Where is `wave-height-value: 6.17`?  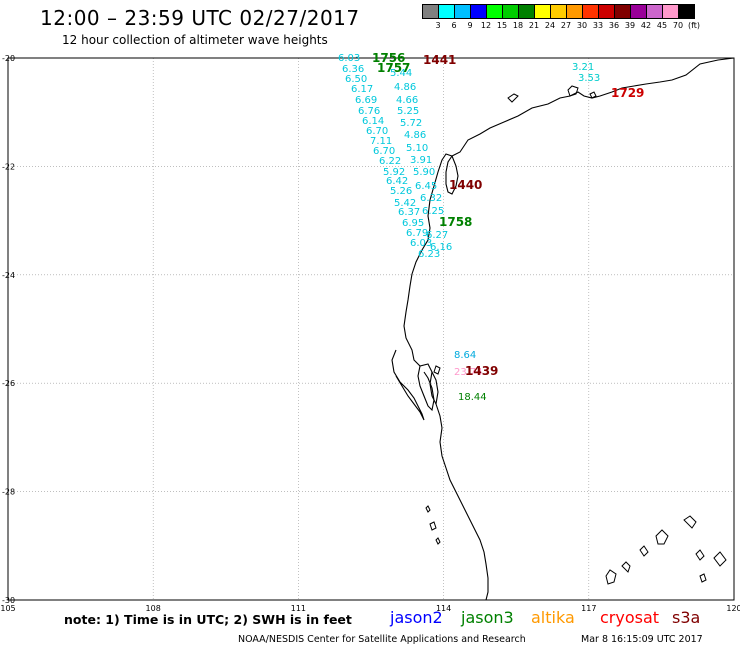 wave-height-value: 6.17 is located at coordinates (362, 89).